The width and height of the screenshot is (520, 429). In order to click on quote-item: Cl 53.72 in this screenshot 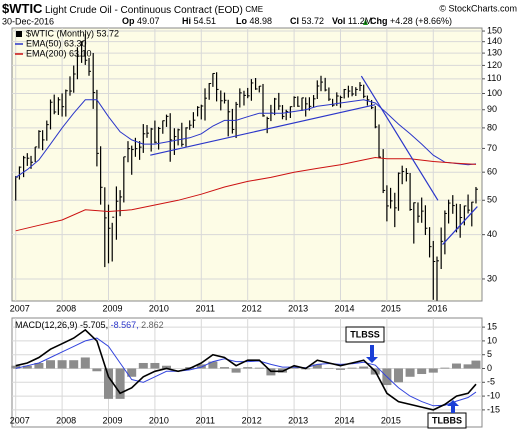, I will do `click(307, 21)`.